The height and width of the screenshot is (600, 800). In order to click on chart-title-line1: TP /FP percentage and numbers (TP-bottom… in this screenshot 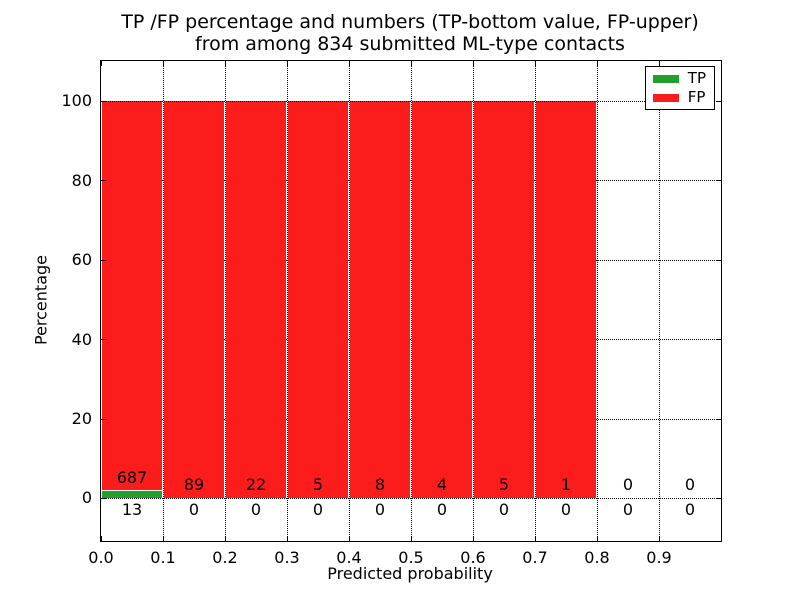, I will do `click(410, 22)`.